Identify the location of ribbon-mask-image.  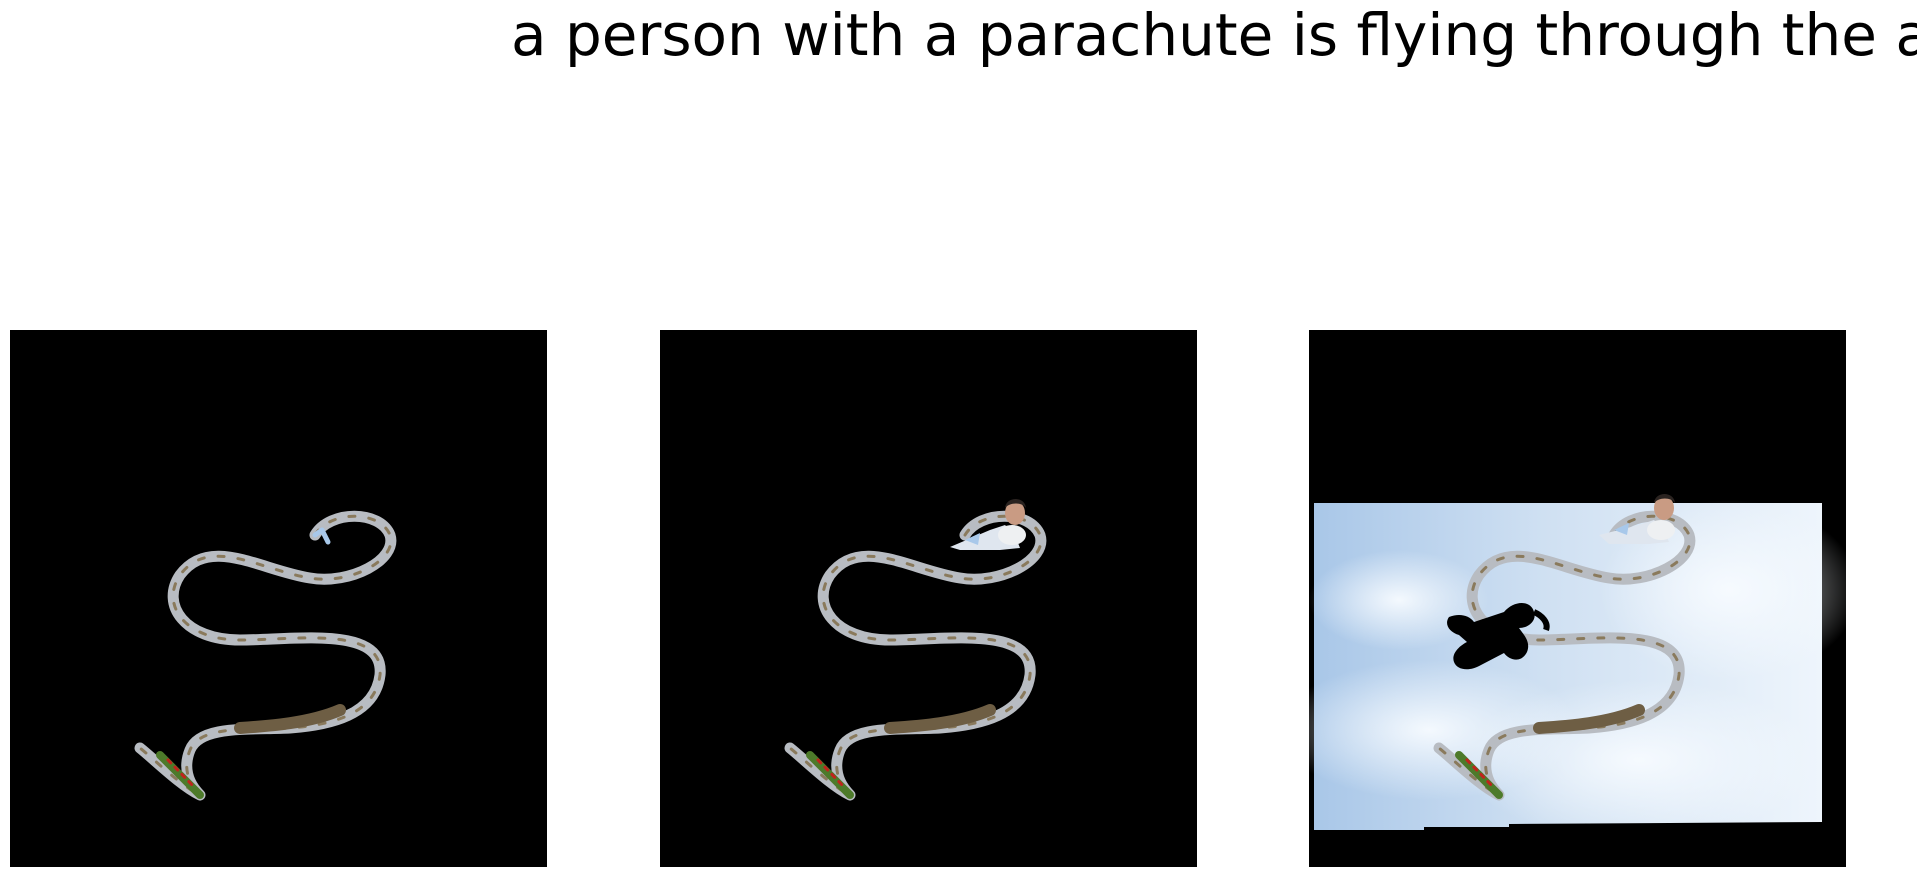
(265, 655).